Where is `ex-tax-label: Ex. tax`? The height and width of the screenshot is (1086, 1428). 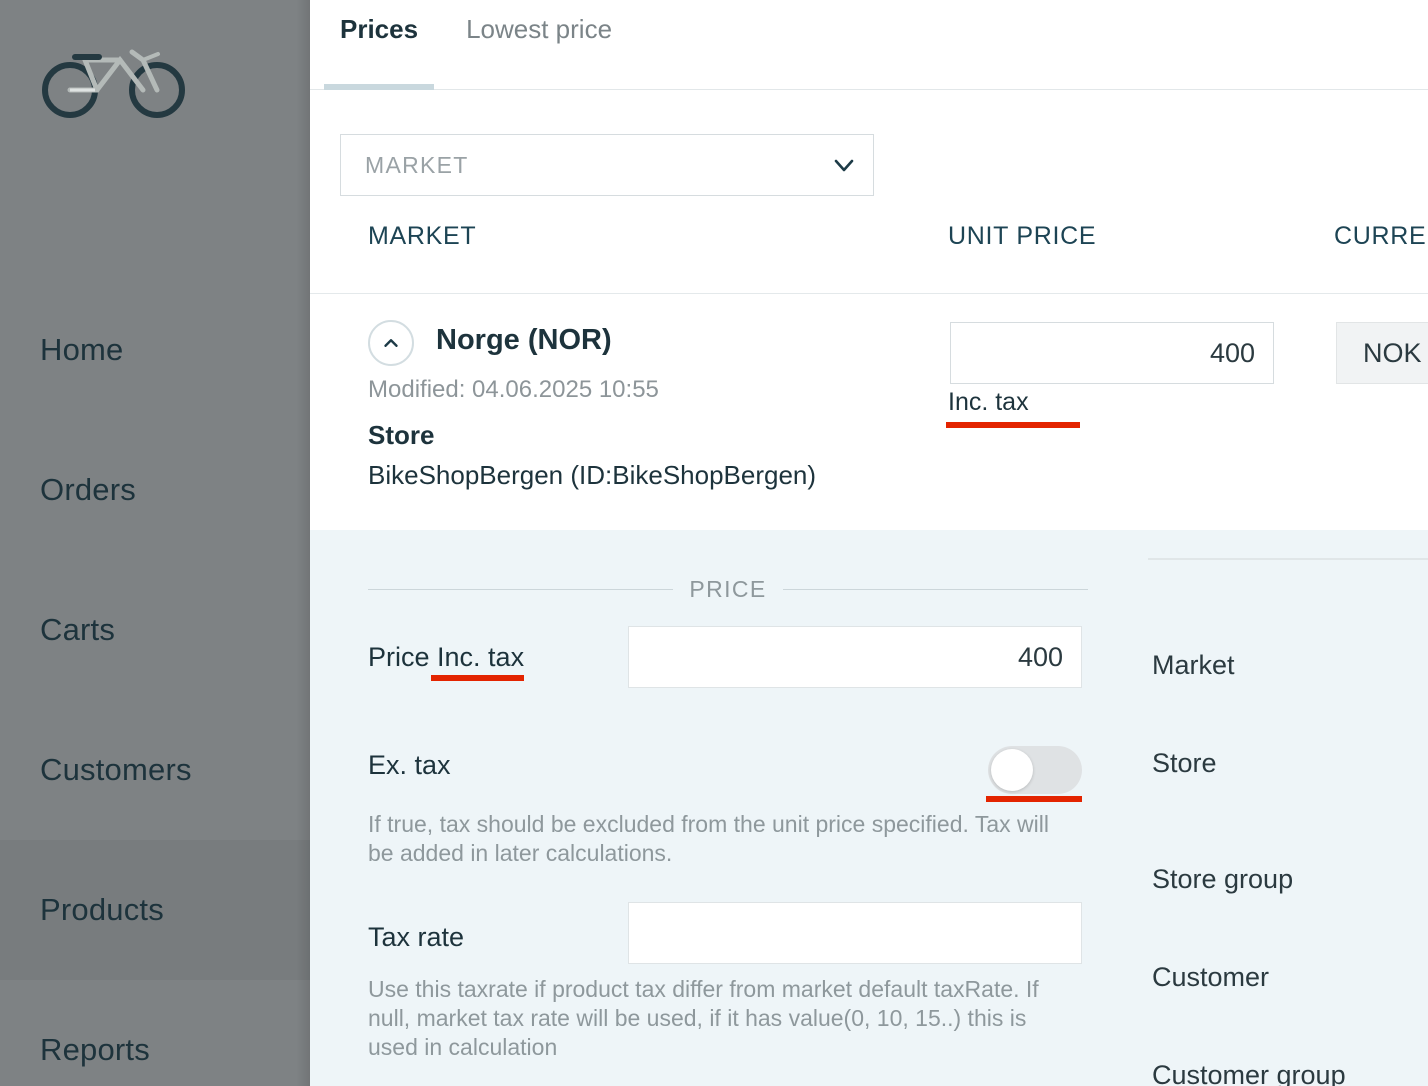
ex-tax-label: Ex. tax is located at coordinates (409, 765).